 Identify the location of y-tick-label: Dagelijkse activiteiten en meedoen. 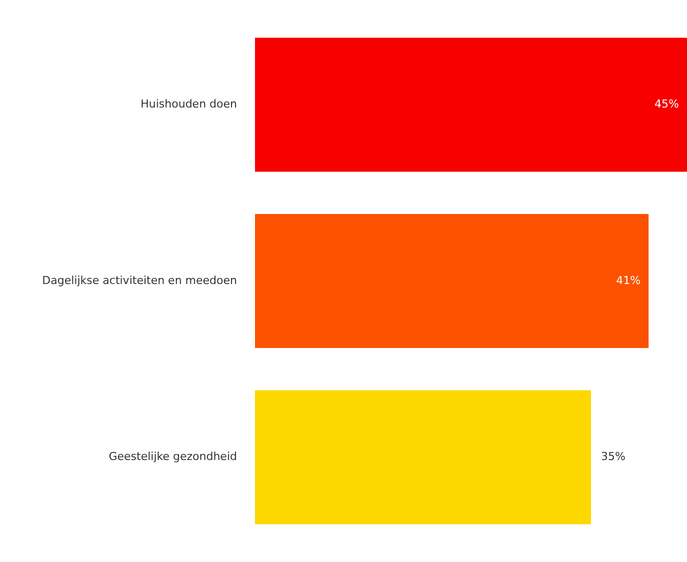
(140, 280).